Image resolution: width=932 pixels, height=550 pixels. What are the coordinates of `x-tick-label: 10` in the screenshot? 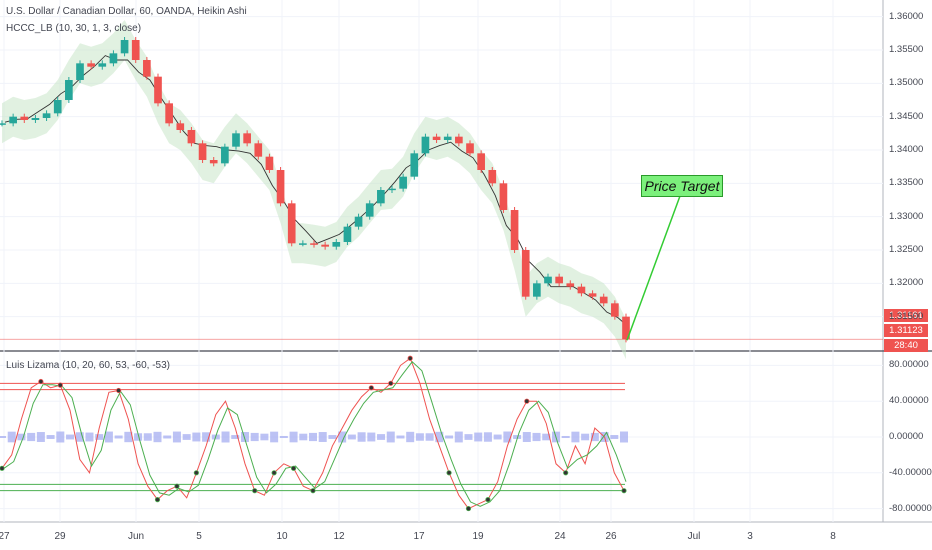 It's located at (282, 536).